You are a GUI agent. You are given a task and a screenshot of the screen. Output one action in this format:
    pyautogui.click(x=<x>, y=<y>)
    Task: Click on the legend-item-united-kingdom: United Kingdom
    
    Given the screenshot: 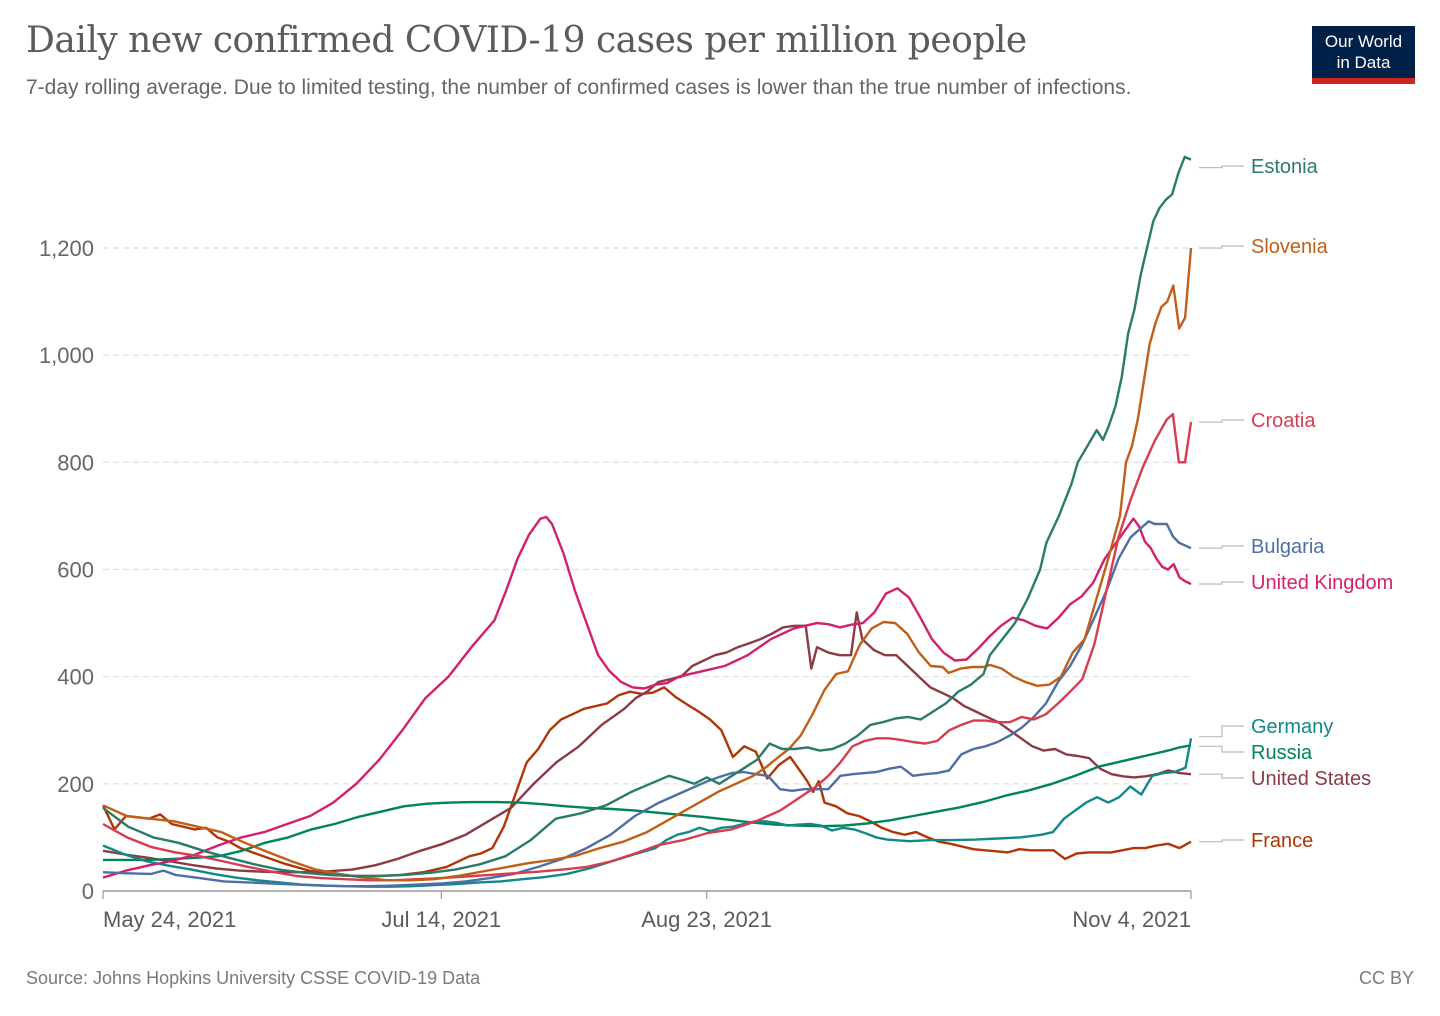 What is the action you would take?
    pyautogui.click(x=1296, y=583)
    